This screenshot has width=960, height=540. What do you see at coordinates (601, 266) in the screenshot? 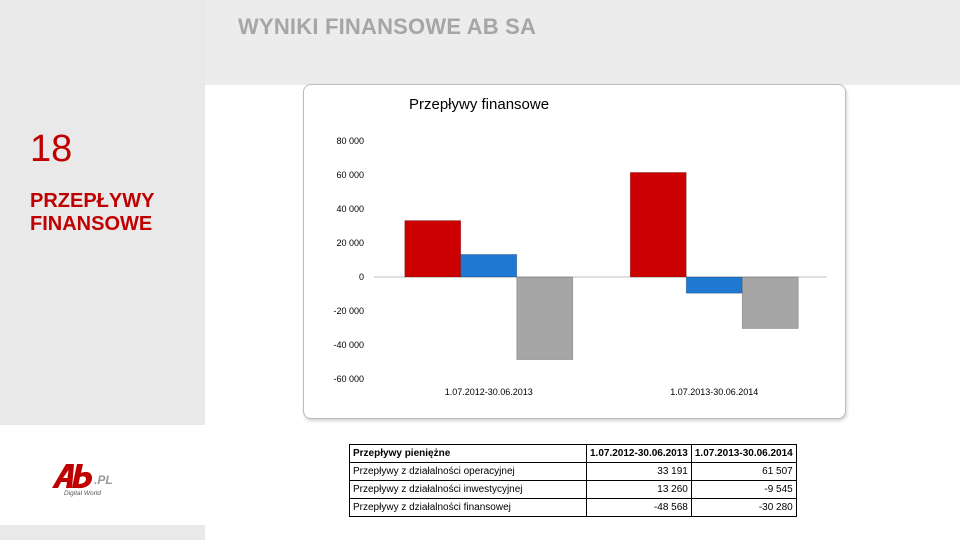
I see `bars` at bounding box center [601, 266].